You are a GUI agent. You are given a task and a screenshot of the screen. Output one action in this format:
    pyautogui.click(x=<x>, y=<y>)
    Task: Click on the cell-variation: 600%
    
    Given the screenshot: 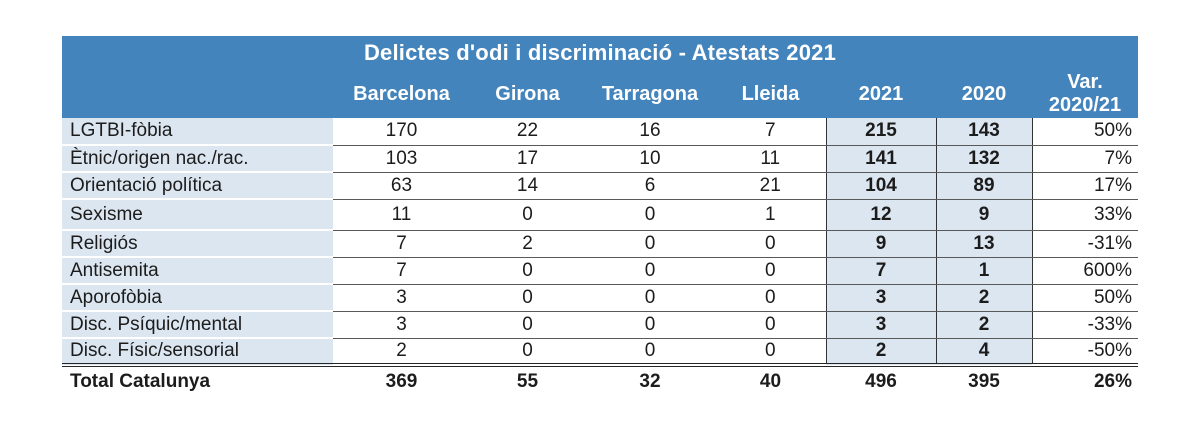 What is the action you would take?
    pyautogui.click(x=1084, y=271)
    